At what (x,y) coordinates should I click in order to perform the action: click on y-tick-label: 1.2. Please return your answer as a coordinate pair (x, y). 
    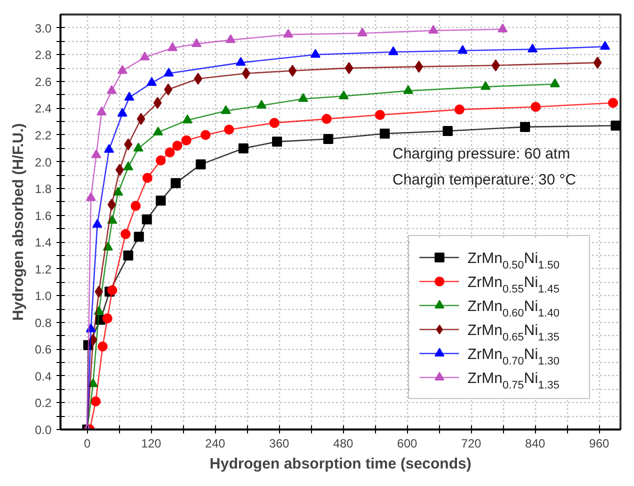
    Looking at the image, I should click on (43, 269).